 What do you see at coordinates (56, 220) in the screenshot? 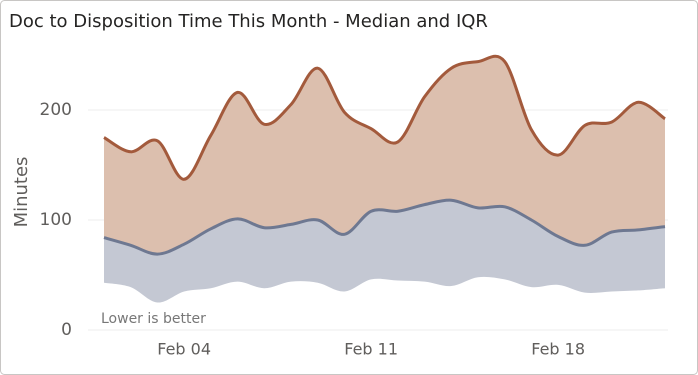
I see `y-tick-label: 100` at bounding box center [56, 220].